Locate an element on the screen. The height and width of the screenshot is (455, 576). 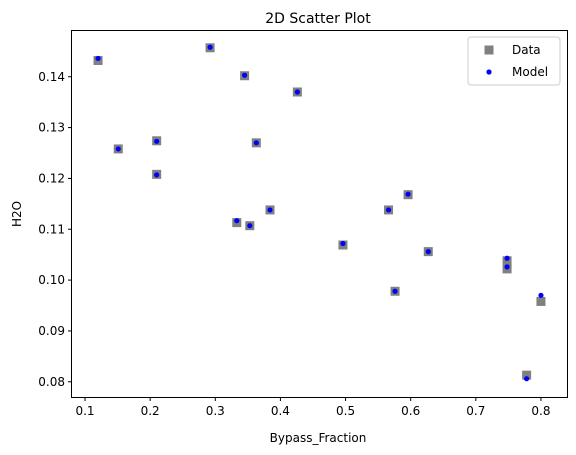
y-tick-label: 0.12 is located at coordinates (51, 178).